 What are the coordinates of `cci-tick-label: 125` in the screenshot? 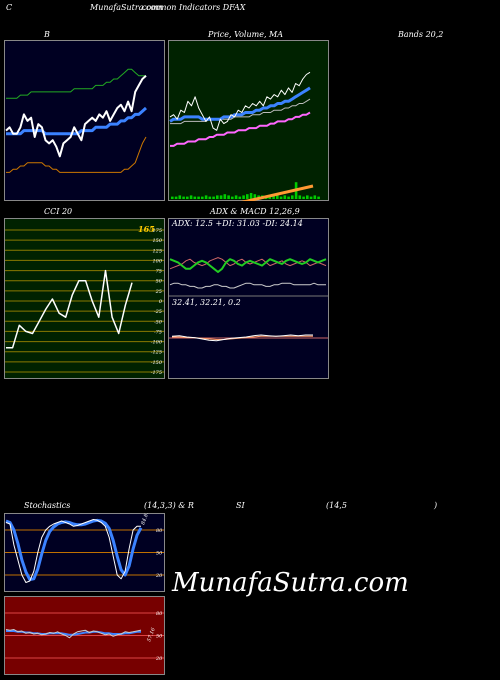 It's located at (157, 251).